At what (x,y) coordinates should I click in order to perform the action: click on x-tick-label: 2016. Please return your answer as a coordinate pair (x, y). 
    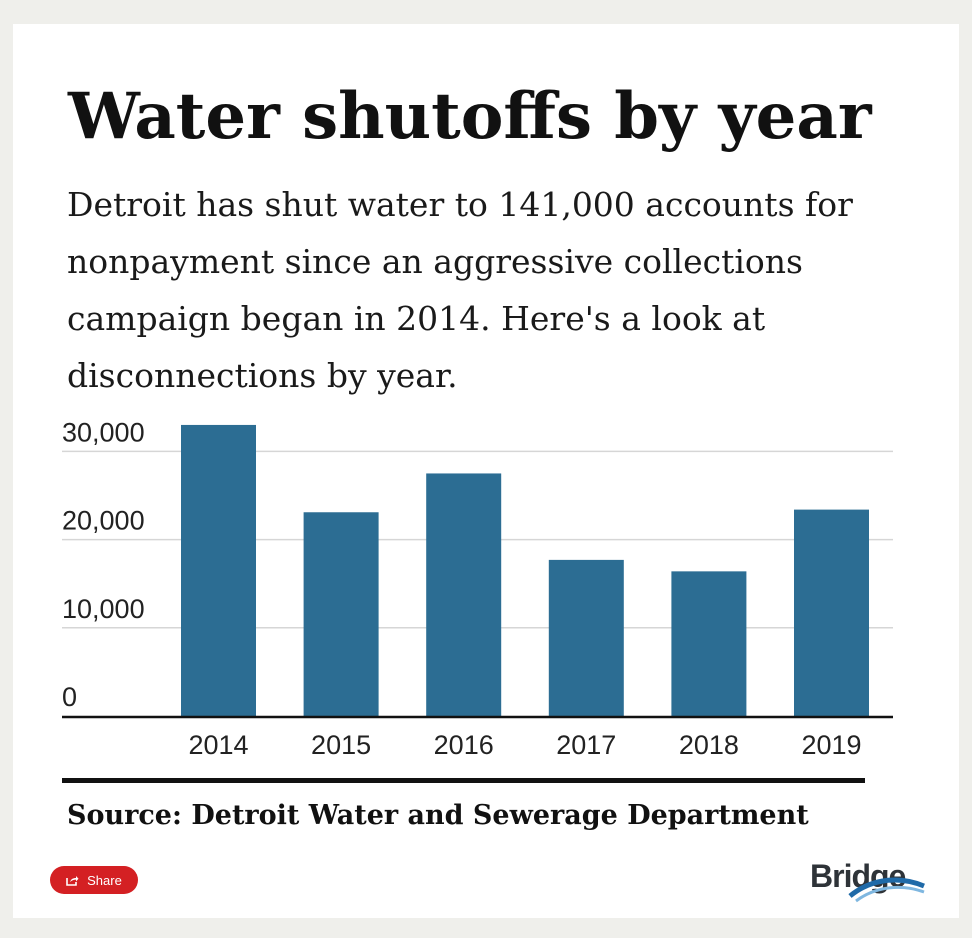
    Looking at the image, I should click on (464, 745).